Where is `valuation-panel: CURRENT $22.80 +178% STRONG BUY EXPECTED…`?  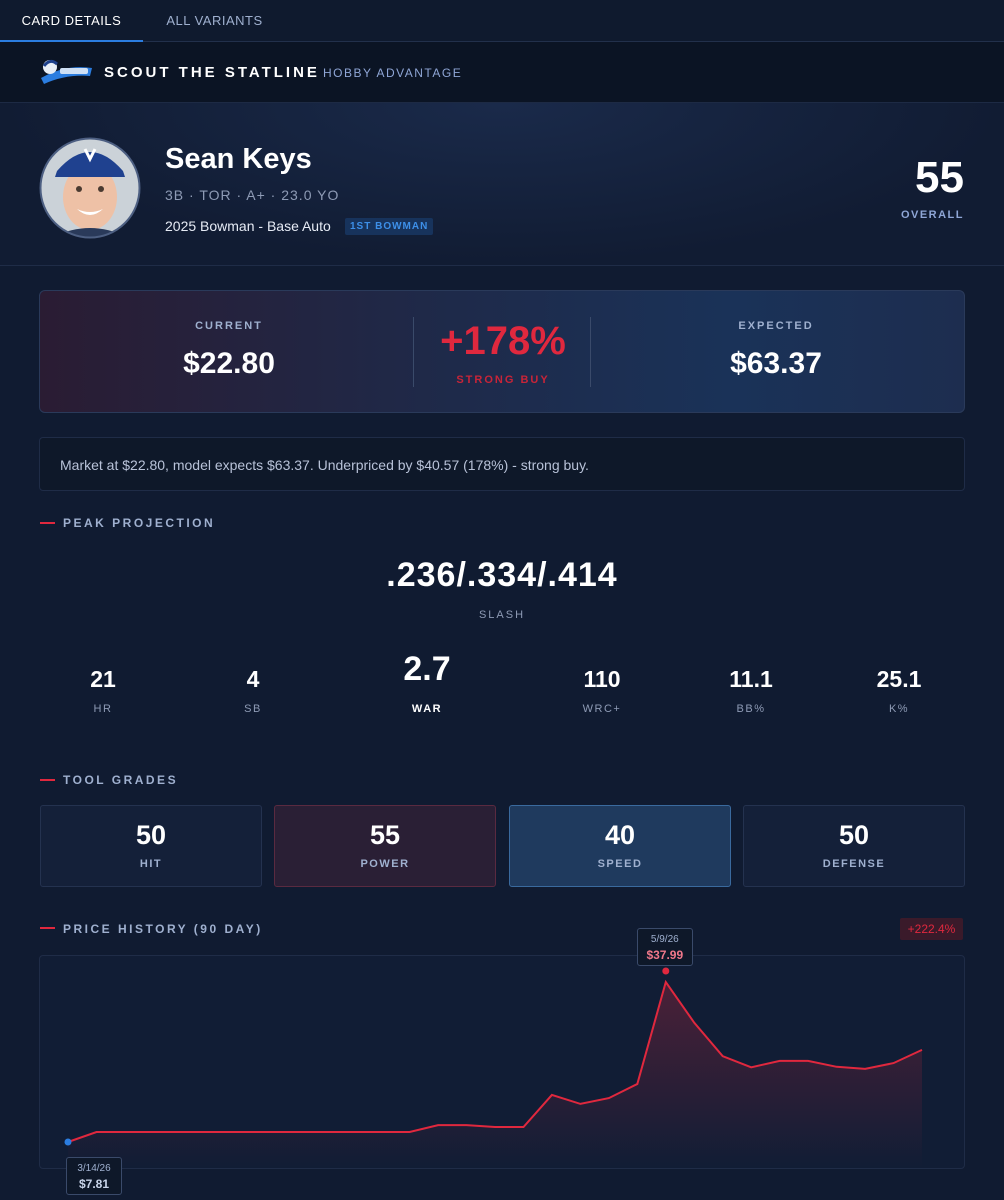 valuation-panel: CURRENT $22.80 +178% STRONG BUY EXPECTED… is located at coordinates (502, 351).